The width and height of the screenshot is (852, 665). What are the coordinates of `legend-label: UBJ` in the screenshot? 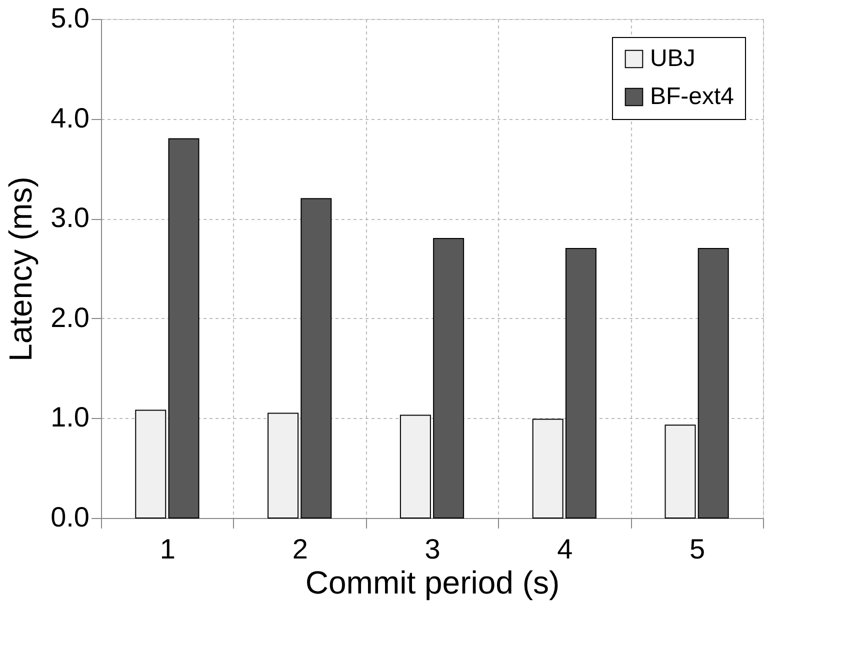 It's located at (673, 58).